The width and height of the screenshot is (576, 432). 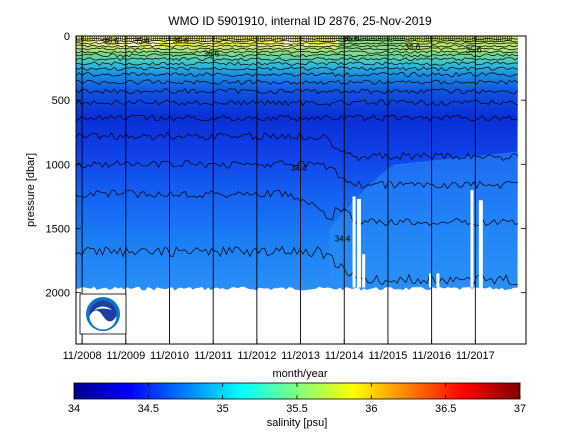 I want to click on colorbar-tick-label: 36, so click(x=371, y=409).